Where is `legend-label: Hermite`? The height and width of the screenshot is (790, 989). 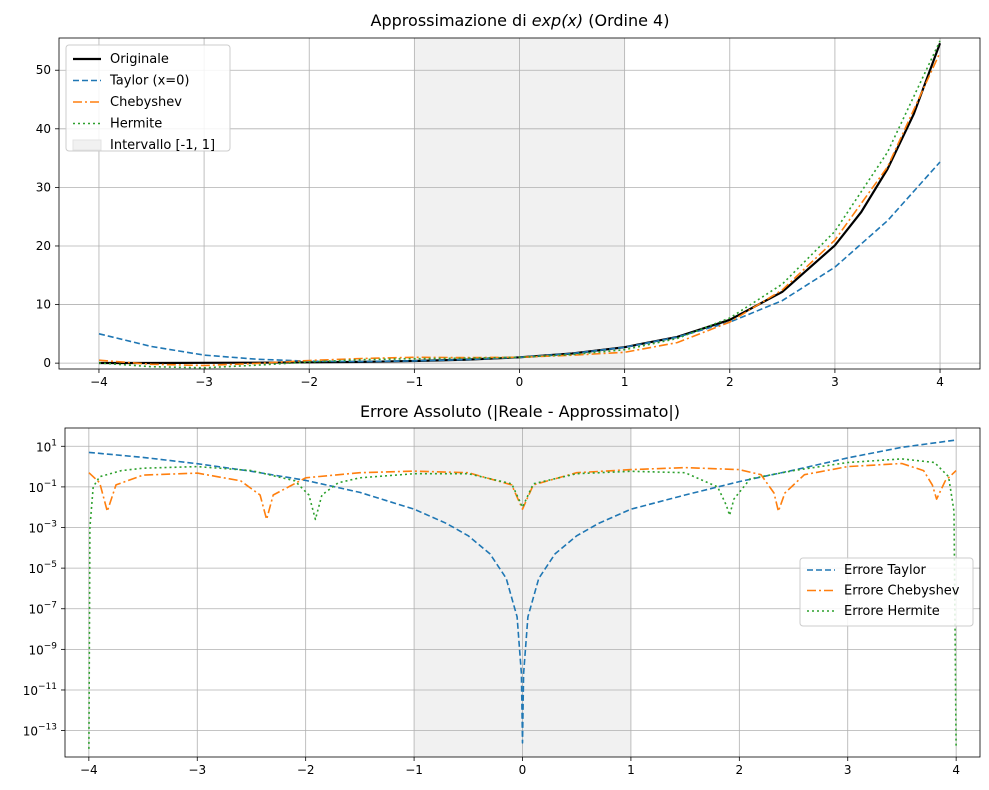 legend-label: Hermite is located at coordinates (136, 124).